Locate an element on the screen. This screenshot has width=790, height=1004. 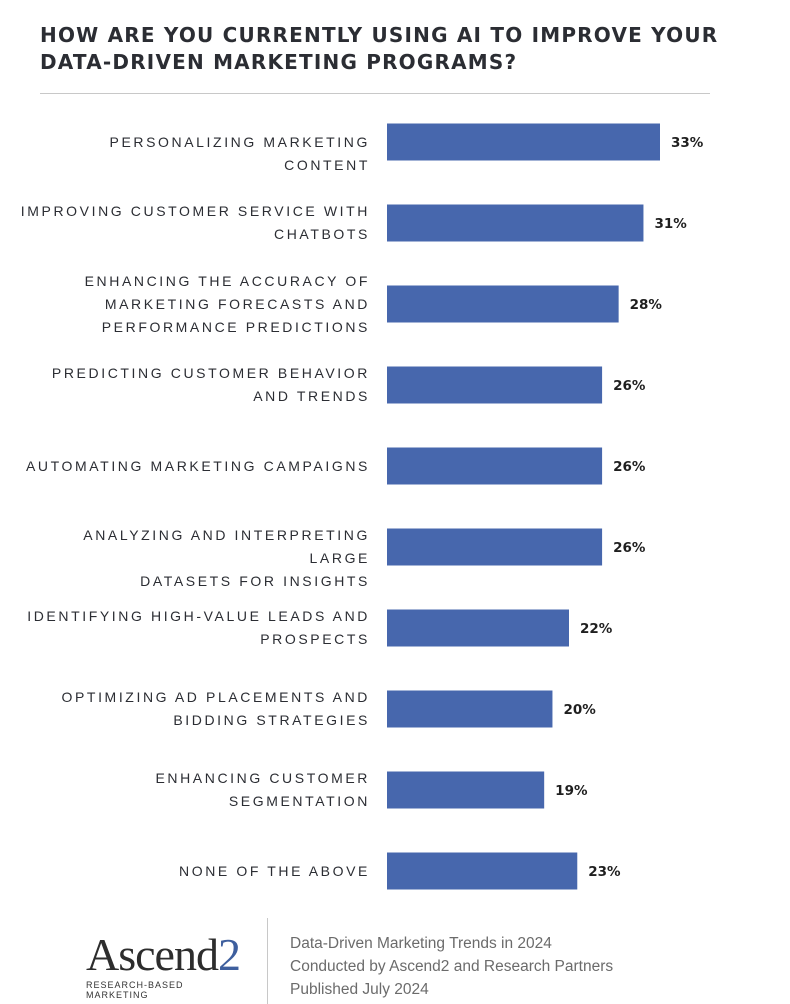
category-label-1: IMPROVING CUSTOMER SERVICE WITH CHATBOTS is located at coordinates (195, 223).